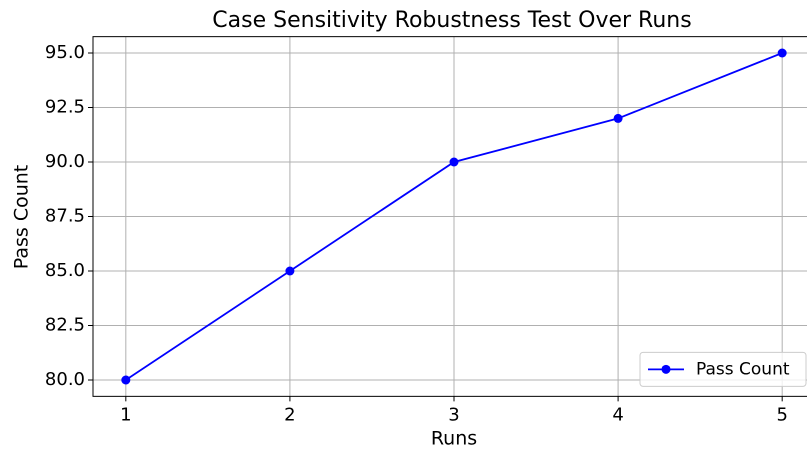 The width and height of the screenshot is (807, 451). What do you see at coordinates (65, 270) in the screenshot?
I see `y-tick-label: 85.0` at bounding box center [65, 270].